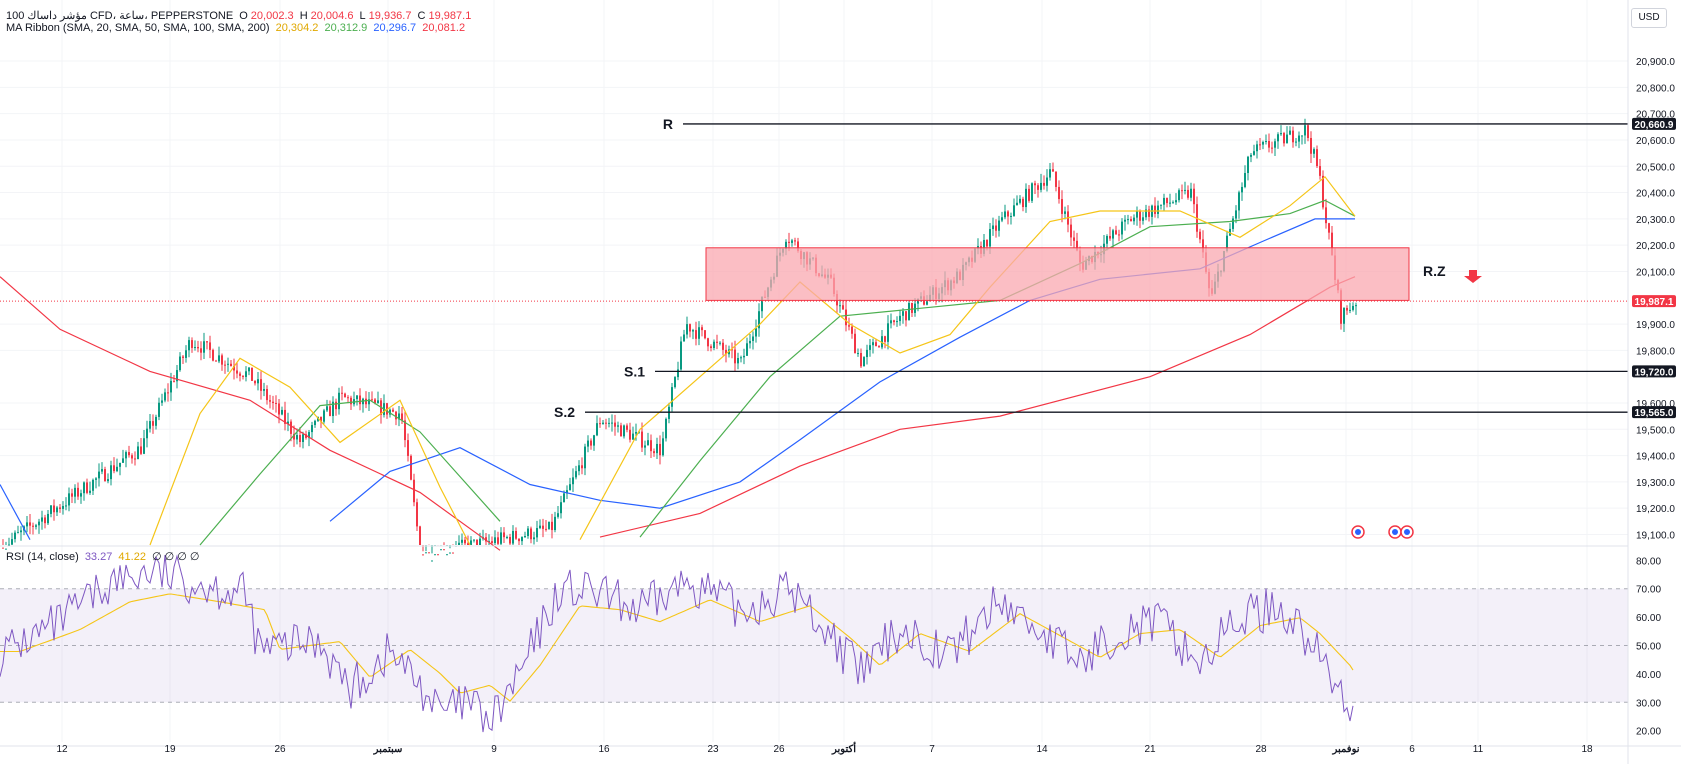 This screenshot has width=1681, height=764. What do you see at coordinates (170, 749) in the screenshot?
I see `x-tick-label: 19` at bounding box center [170, 749].